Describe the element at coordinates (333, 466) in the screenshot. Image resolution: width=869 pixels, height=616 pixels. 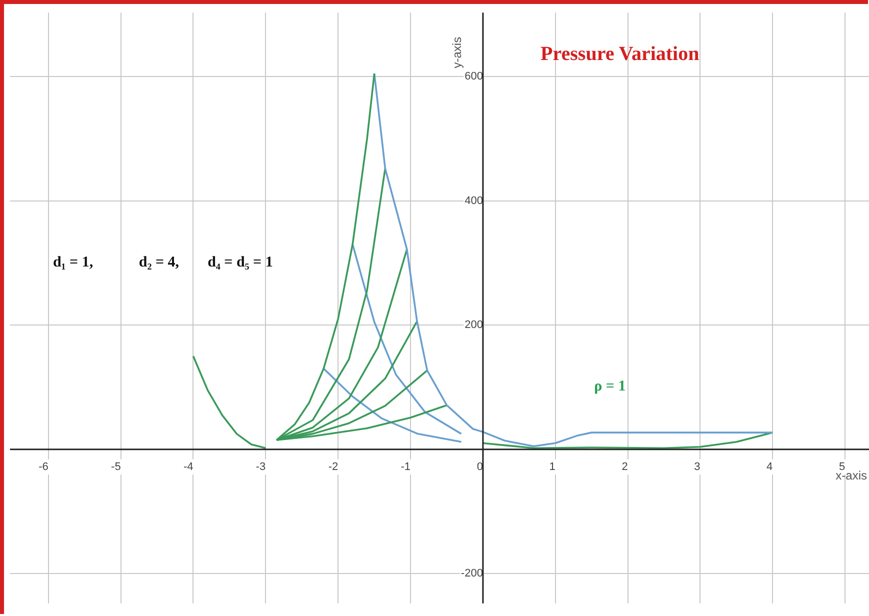
I see `x-tick-label: -2` at that location.